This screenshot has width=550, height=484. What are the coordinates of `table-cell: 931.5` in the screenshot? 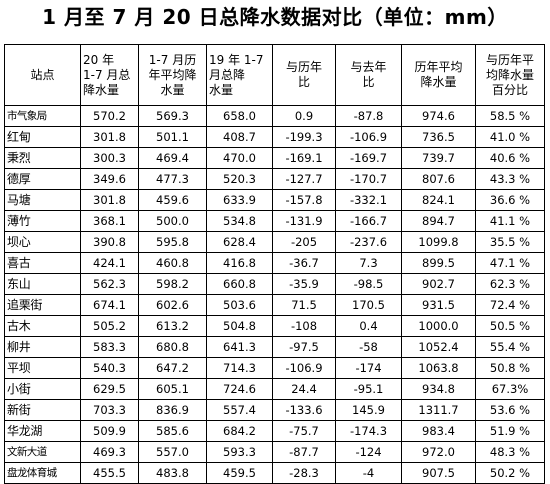 It's located at (438, 305).